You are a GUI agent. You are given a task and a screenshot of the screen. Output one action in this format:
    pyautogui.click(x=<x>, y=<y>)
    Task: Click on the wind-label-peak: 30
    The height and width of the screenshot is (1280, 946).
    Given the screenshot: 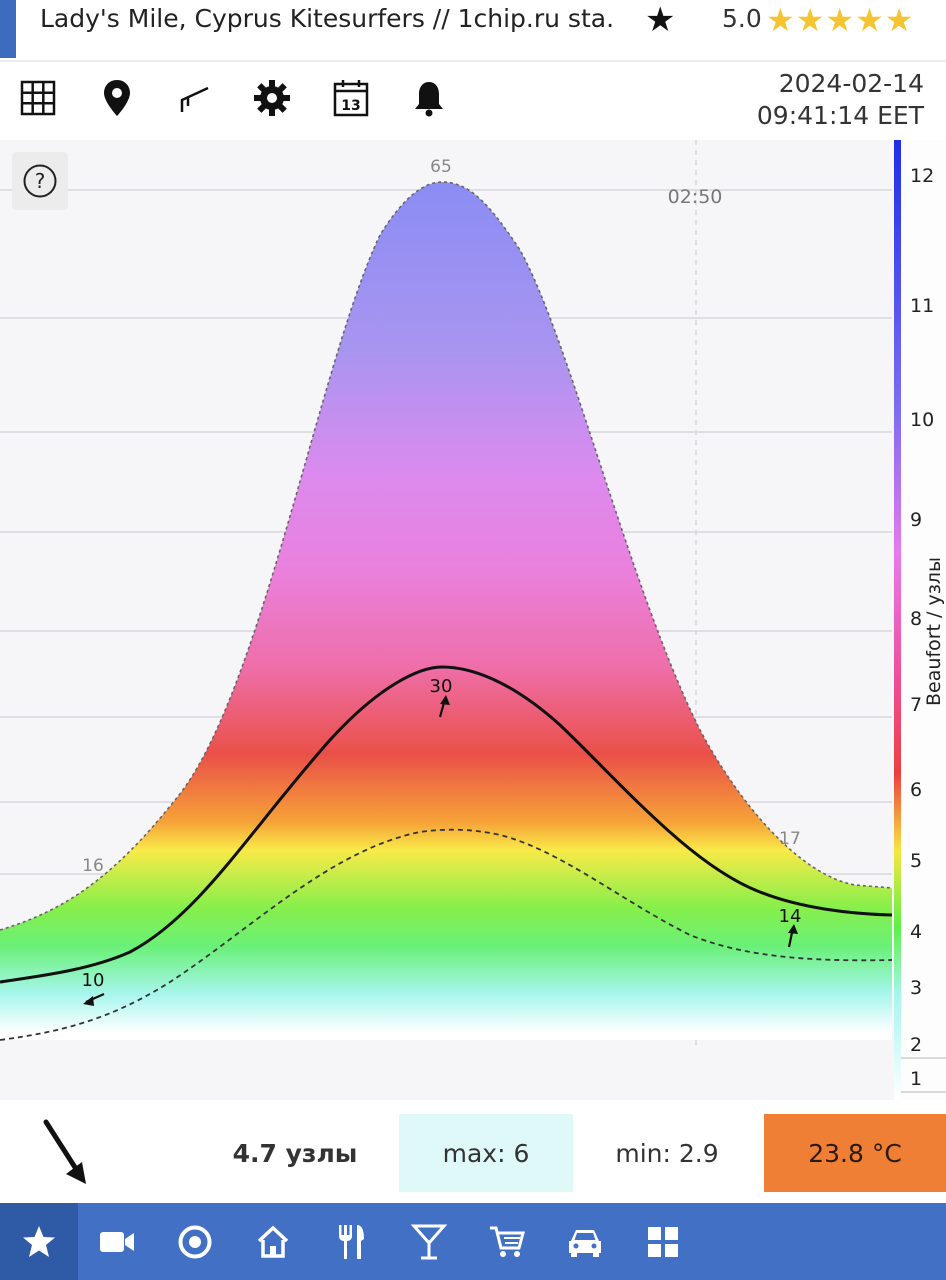 What is the action you would take?
    pyautogui.click(x=441, y=686)
    